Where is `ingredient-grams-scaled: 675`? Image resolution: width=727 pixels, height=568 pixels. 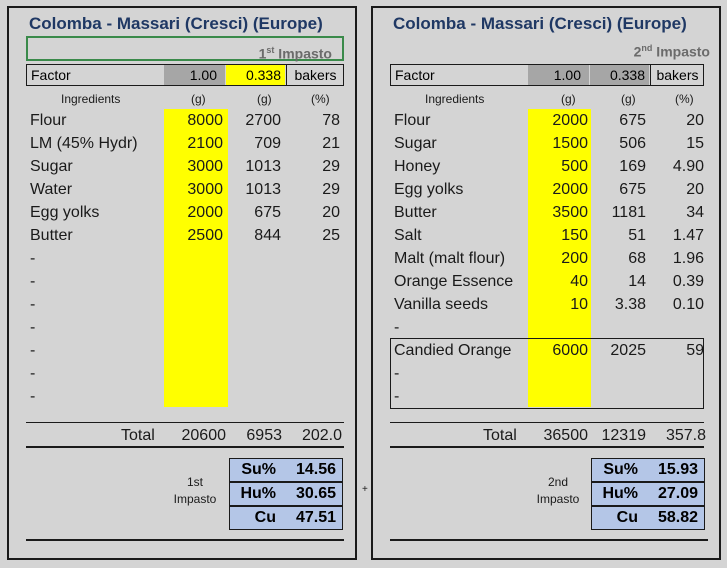
ingredient-grams-scaled: 675 is located at coordinates (267, 212).